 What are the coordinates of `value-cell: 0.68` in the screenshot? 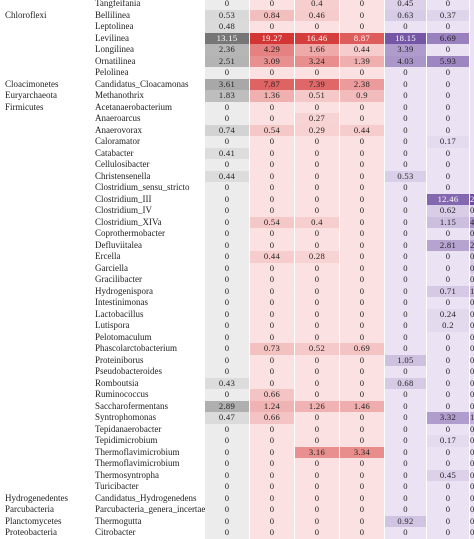 It's located at (405, 383).